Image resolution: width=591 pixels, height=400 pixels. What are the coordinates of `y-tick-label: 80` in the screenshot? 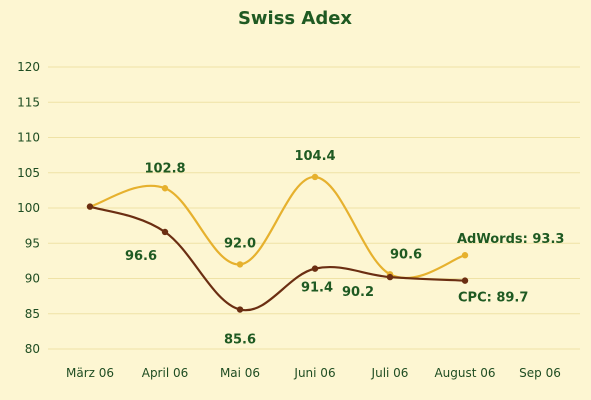 It's located at (32, 349).